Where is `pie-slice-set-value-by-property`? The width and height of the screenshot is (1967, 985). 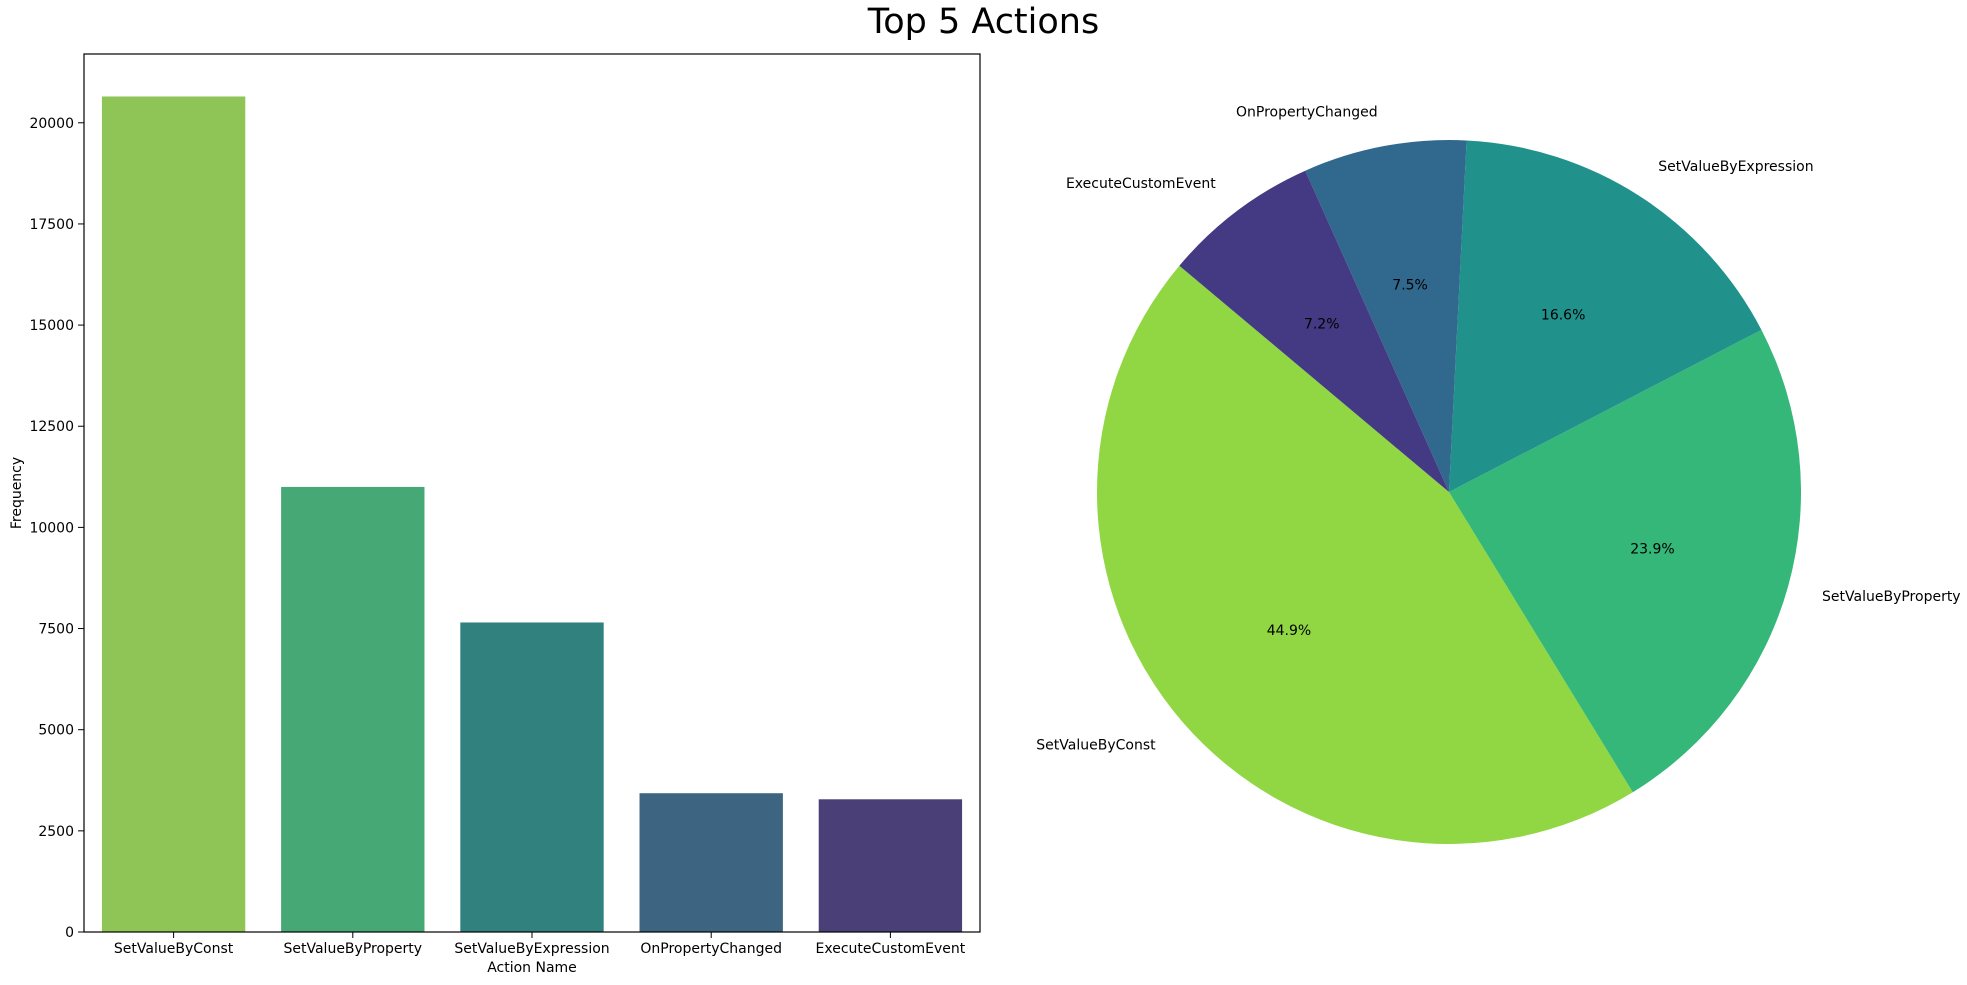 pie-slice-set-value-by-property is located at coordinates (1625, 561).